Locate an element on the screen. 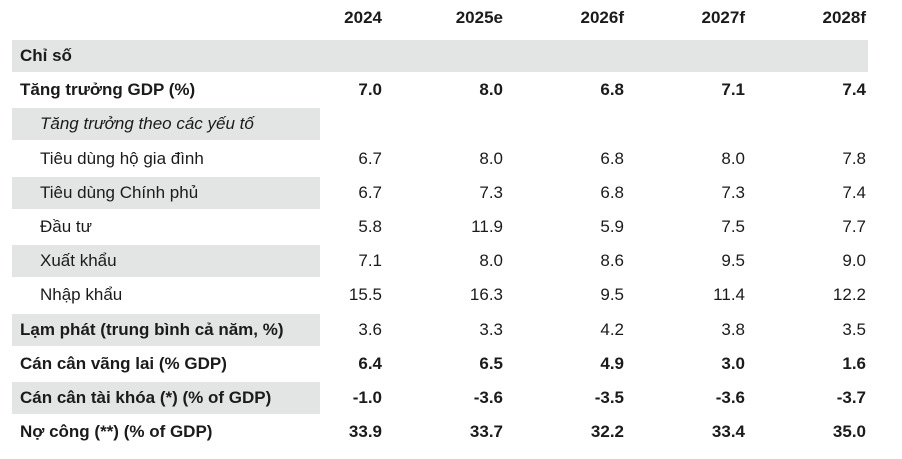 Image resolution: width=902 pixels, height=459 pixels. table-cell: 1.6 is located at coordinates (854, 363).